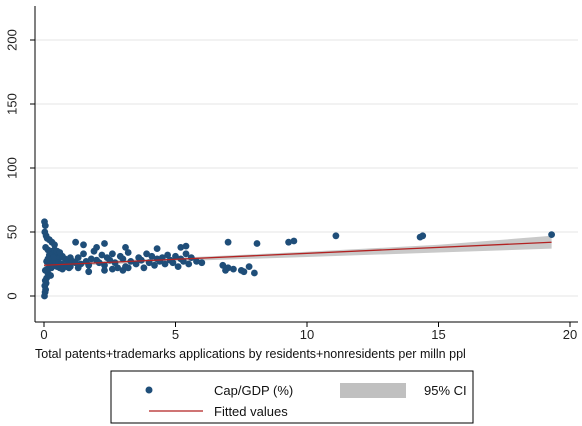 This screenshot has width=582, height=426. Describe the element at coordinates (12, 232) in the screenshot. I see `y-tick-label: 50` at that location.